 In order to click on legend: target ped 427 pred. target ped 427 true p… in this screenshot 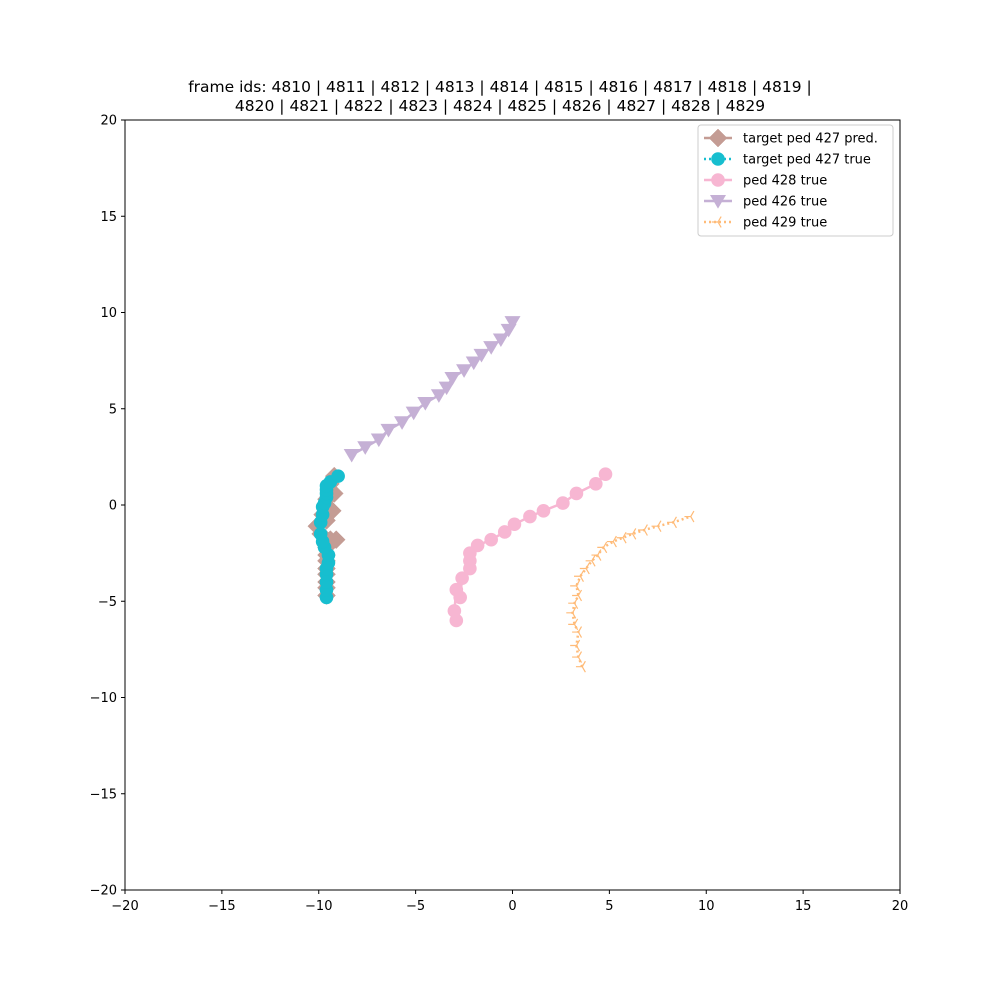, I will do `click(795, 180)`.